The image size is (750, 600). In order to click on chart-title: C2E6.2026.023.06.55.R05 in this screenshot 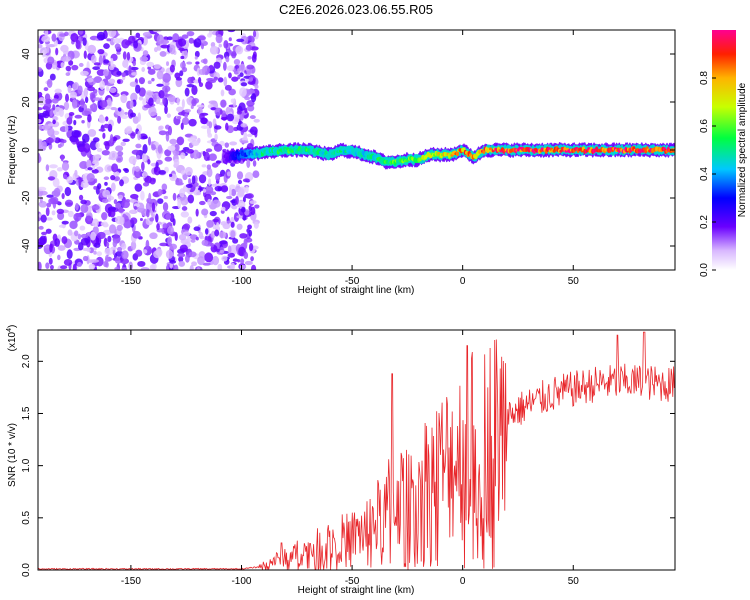, I will do `click(356, 9)`.